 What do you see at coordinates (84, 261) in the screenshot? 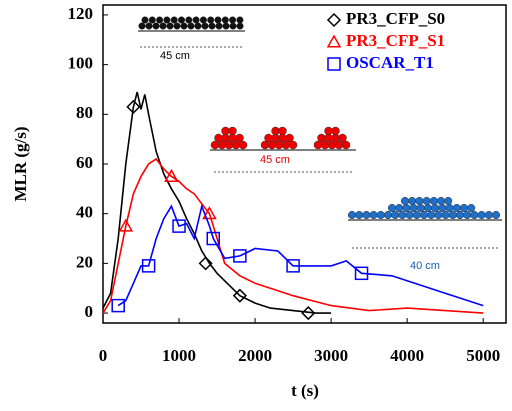
I see `y-tick-label: 20` at bounding box center [84, 261].